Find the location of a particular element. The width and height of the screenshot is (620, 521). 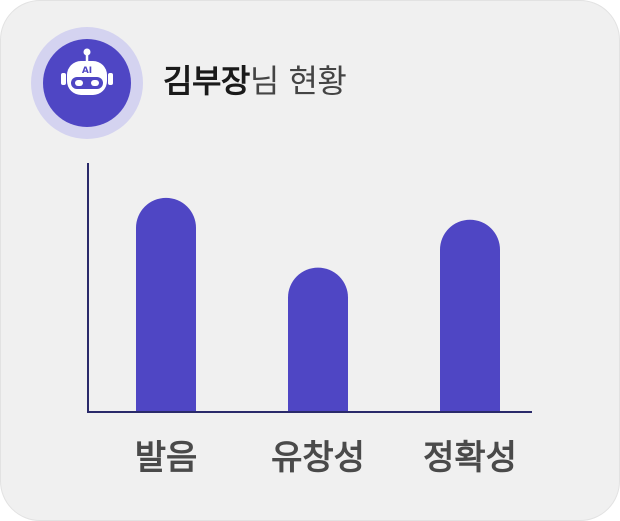

x-tick-label: 발음 is located at coordinates (166, 458).